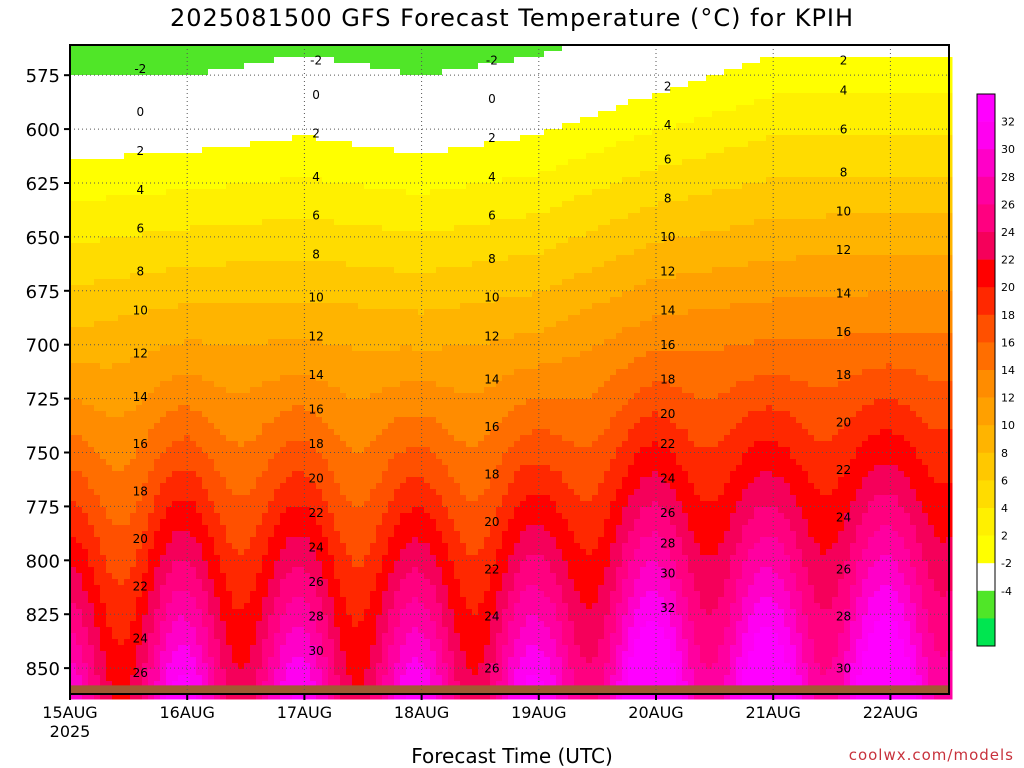 The image size is (1024, 768). What do you see at coordinates (1008, 232) in the screenshot?
I see `colorbar-label: 24` at bounding box center [1008, 232].